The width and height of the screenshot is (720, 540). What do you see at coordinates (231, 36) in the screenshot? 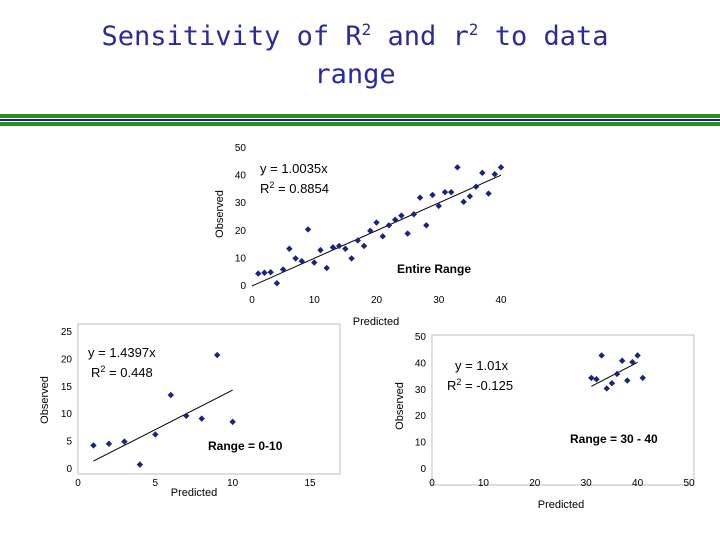
I see `title-text-r: Sensitivity of R` at bounding box center [231, 36].